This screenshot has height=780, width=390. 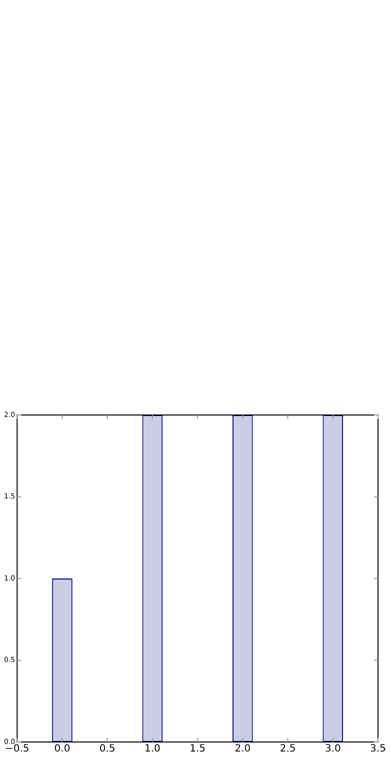 I want to click on x-tick-label: 1.0, so click(x=152, y=749).